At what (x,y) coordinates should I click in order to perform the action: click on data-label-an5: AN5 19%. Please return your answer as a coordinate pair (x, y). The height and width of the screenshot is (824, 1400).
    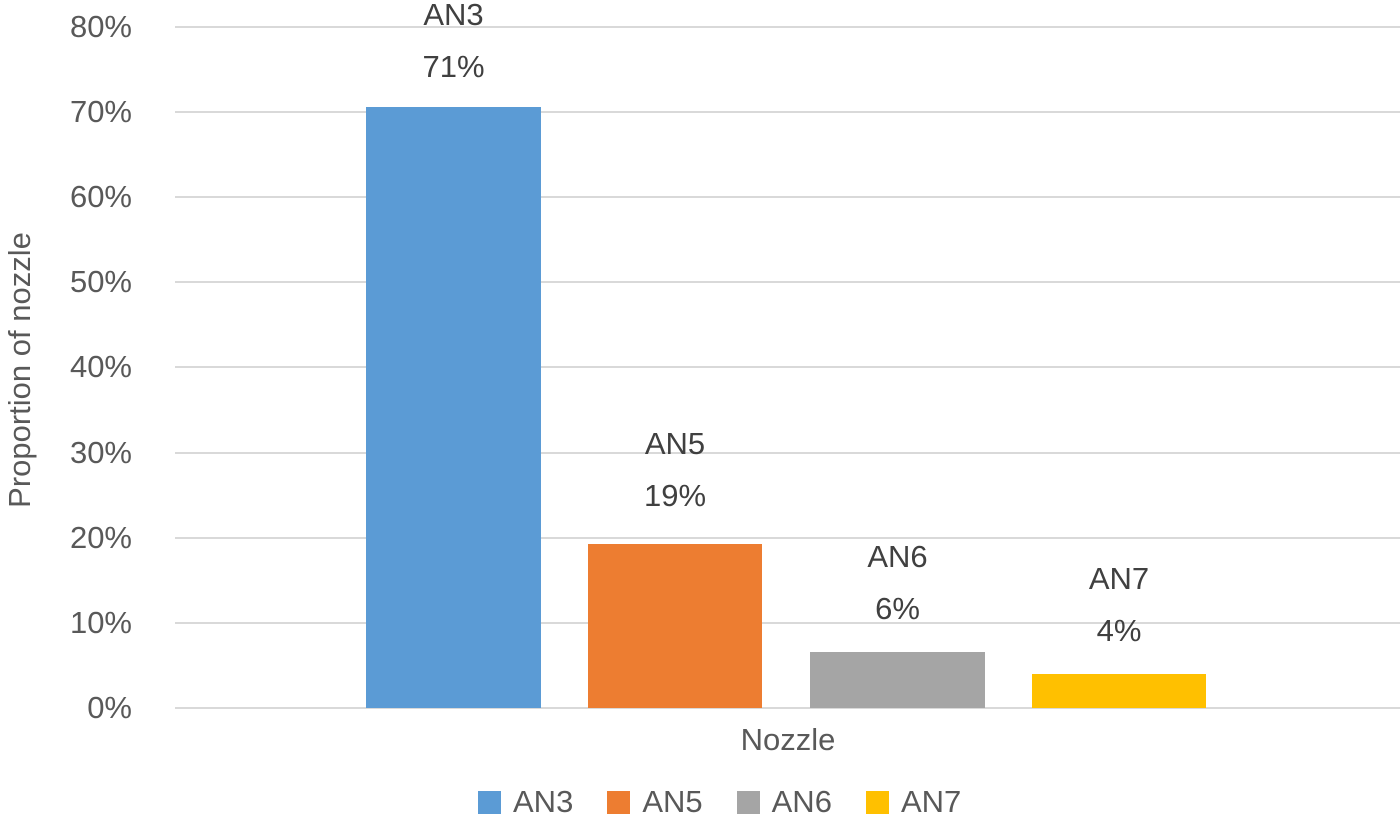
    Looking at the image, I should click on (675, 470).